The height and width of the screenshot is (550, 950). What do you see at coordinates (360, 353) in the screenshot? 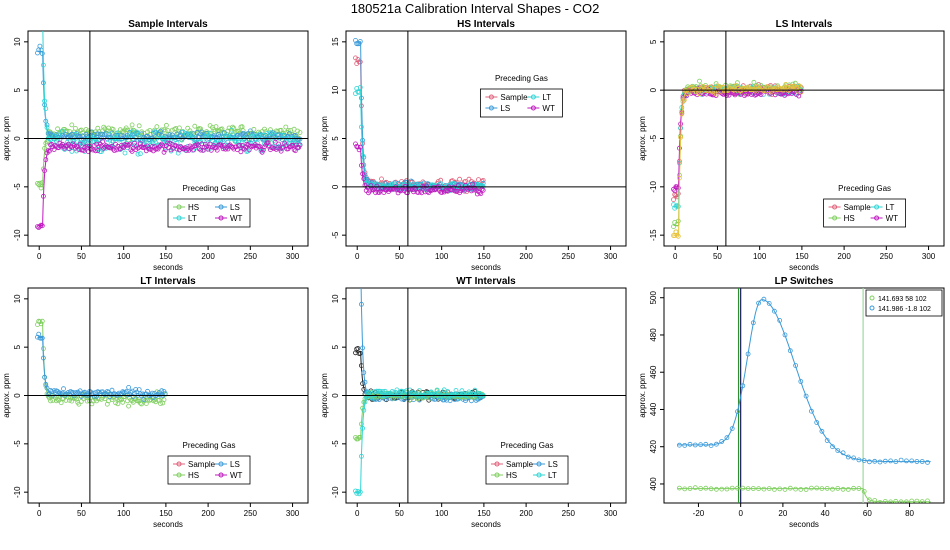
I see `point-dark` at bounding box center [360, 353].